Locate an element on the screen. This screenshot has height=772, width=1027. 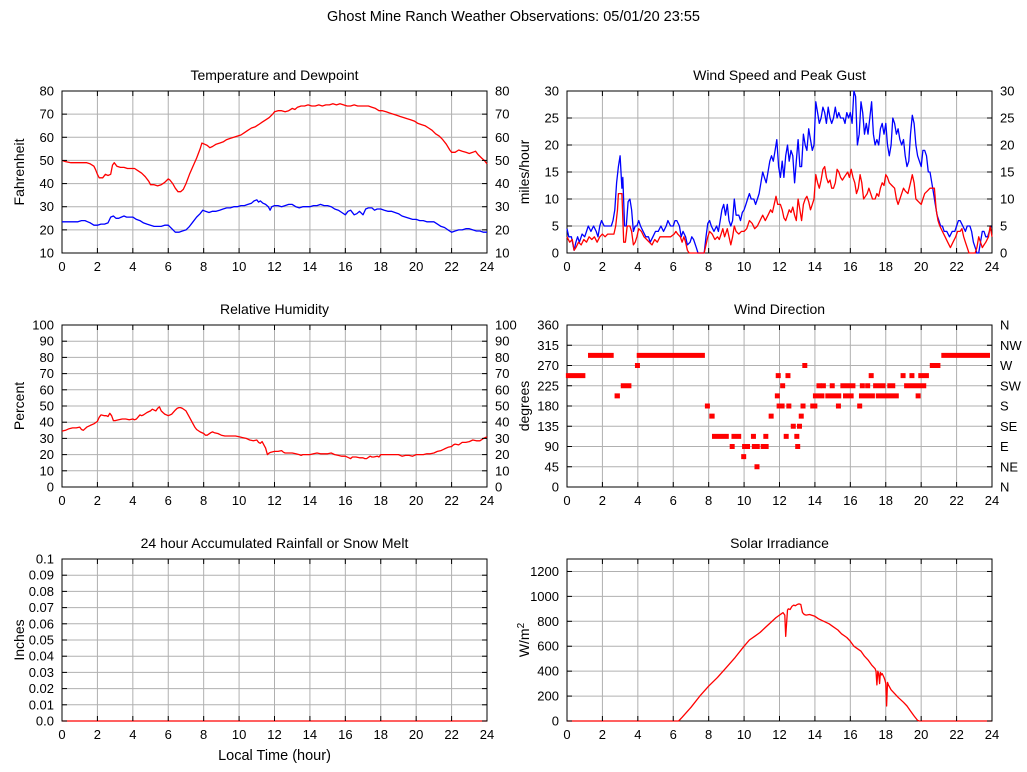
right-tick-label: 5 is located at coordinates (1003, 226).